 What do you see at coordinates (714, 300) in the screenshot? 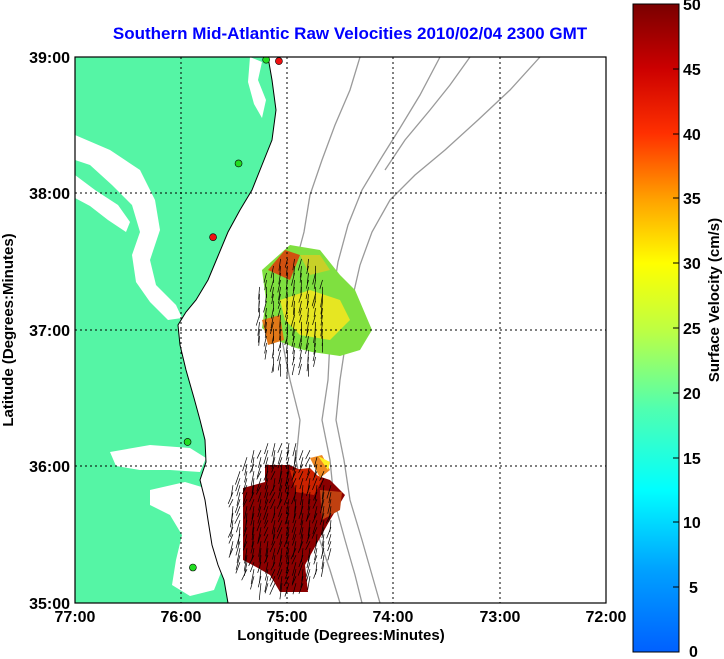
I see `colorbar-label: Surface Velocity (cm/s)` at bounding box center [714, 300].